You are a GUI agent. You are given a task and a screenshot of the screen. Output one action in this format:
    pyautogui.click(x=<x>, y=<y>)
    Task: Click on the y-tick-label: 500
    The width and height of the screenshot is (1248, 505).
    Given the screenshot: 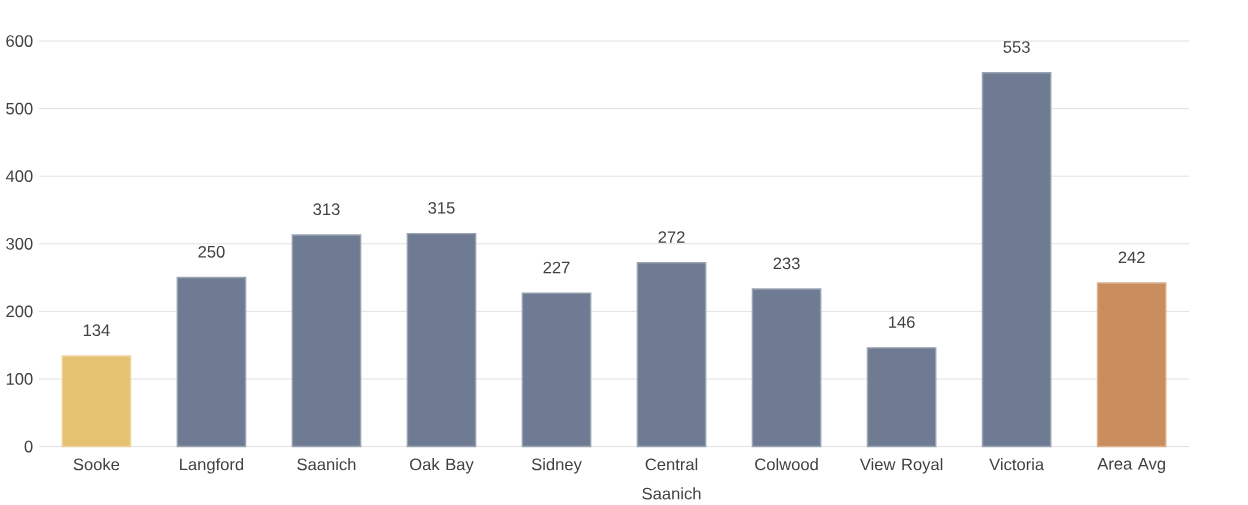 What is the action you would take?
    pyautogui.click(x=19, y=108)
    